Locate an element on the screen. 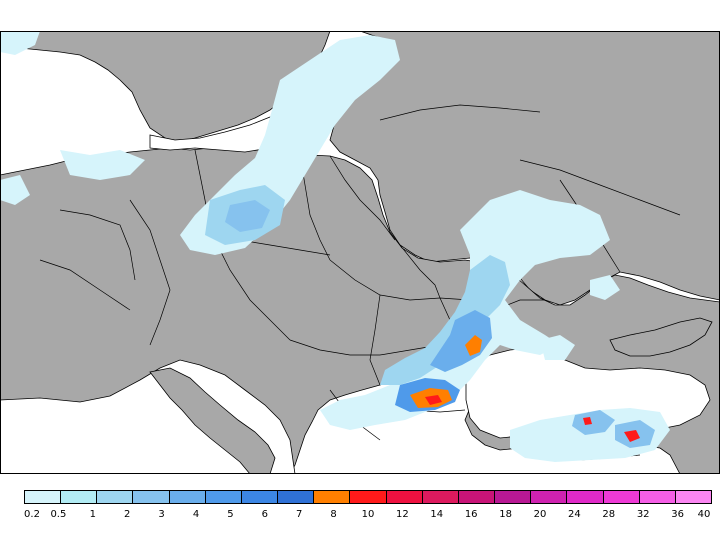 Image resolution: width=720 pixels, height=540 pixels. legend-label: 4 is located at coordinates (196, 514).